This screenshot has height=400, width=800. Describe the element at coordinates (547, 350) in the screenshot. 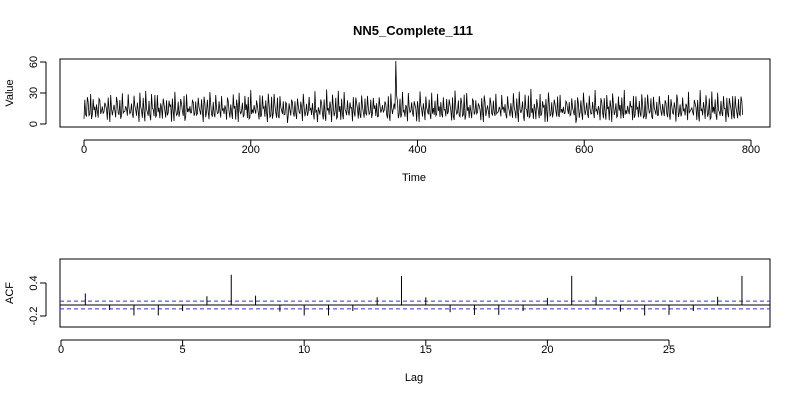

I see `acf-x-tick-label: 20` at that location.